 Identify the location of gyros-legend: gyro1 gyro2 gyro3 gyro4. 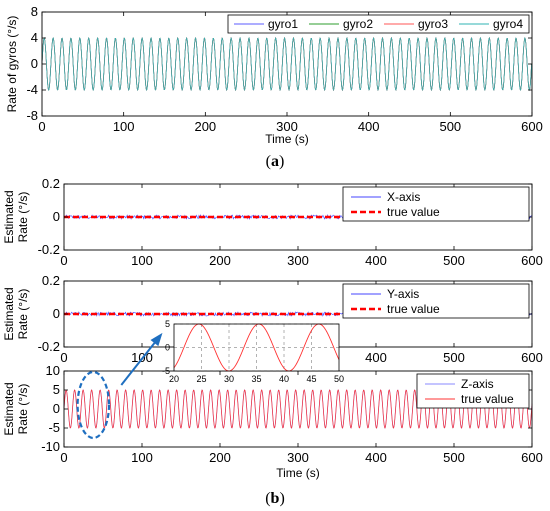
(378, 24).